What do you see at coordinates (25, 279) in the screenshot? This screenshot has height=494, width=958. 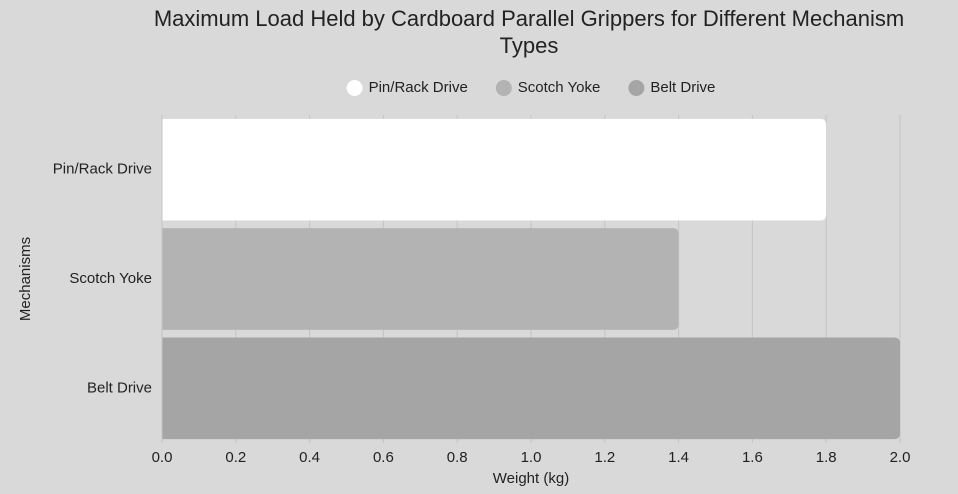 I see `y-axis-label: Mechanisms` at bounding box center [25, 279].